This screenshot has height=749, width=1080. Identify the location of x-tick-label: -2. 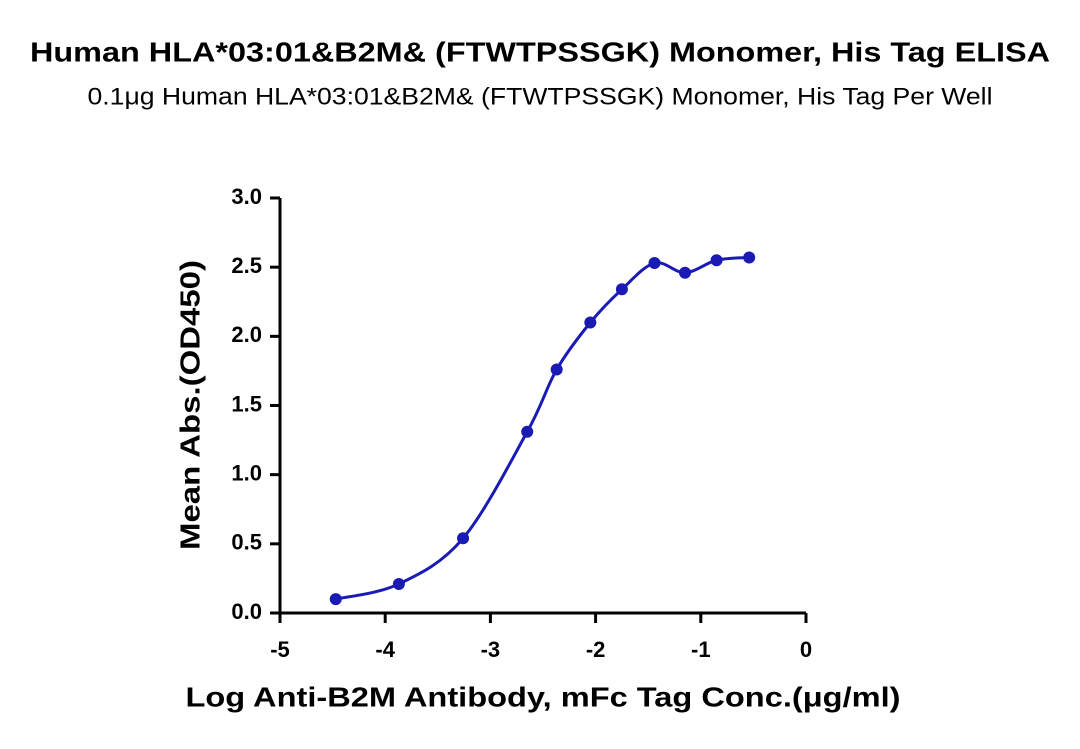
(596, 649).